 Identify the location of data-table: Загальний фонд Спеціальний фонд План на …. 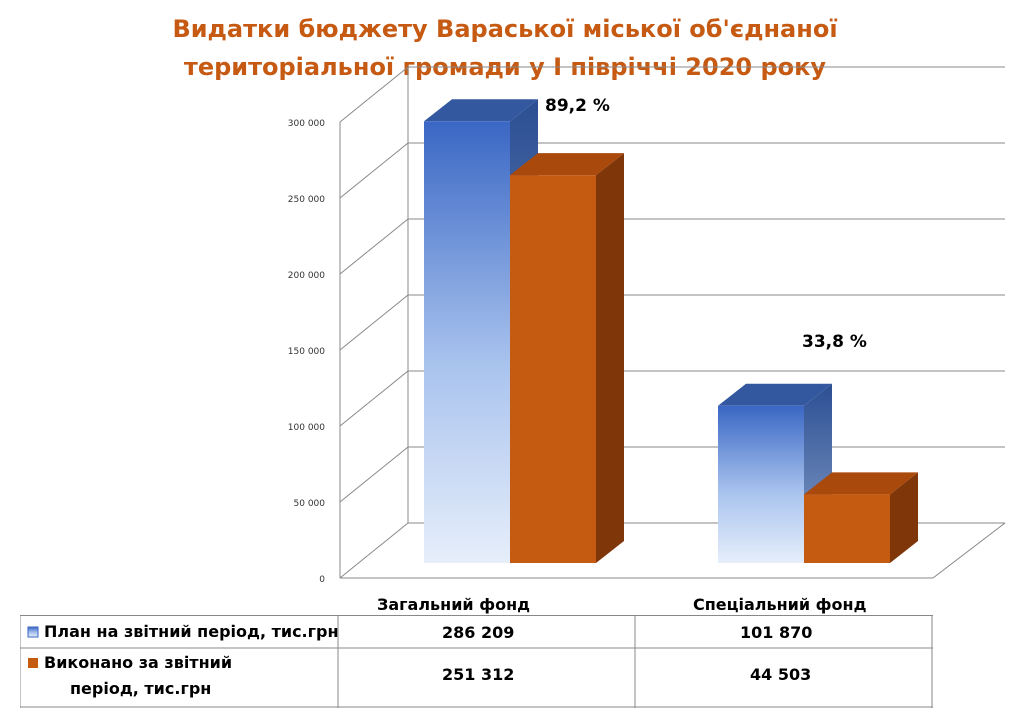
(476, 651).